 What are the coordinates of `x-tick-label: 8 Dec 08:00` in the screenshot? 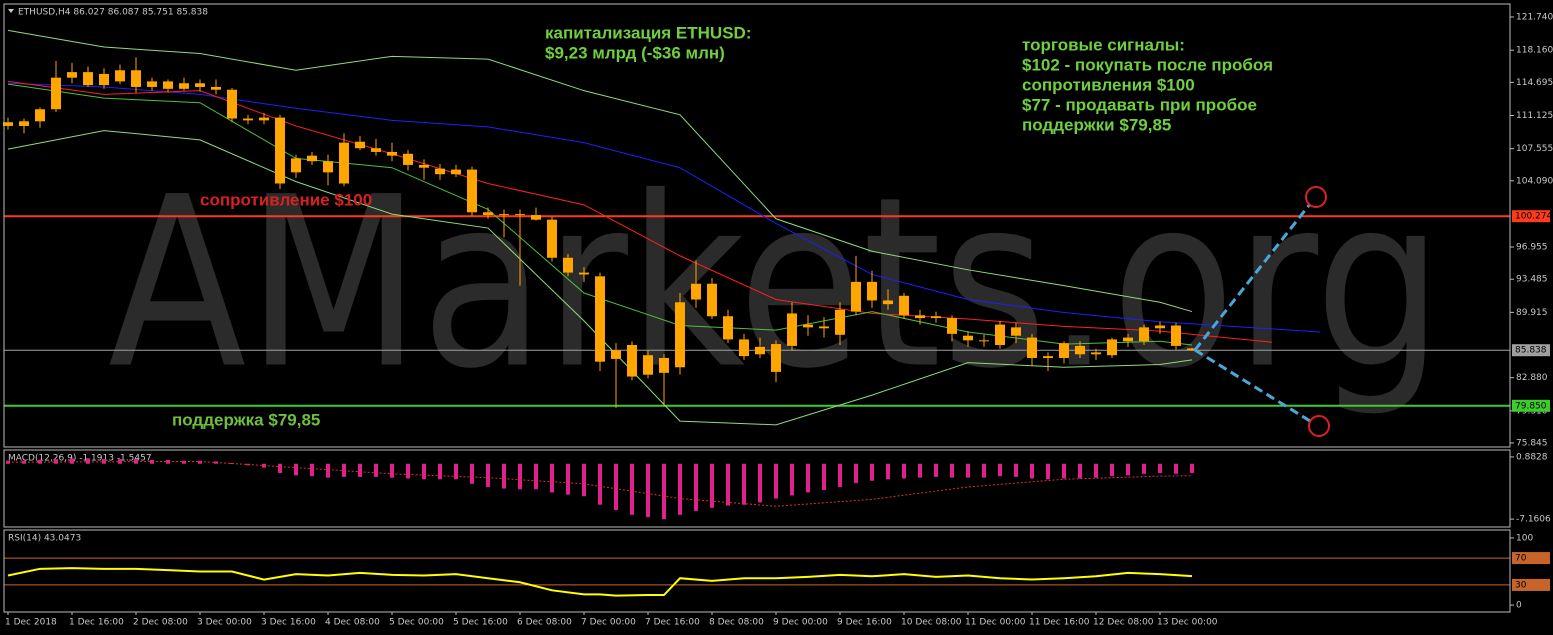 It's located at (736, 623).